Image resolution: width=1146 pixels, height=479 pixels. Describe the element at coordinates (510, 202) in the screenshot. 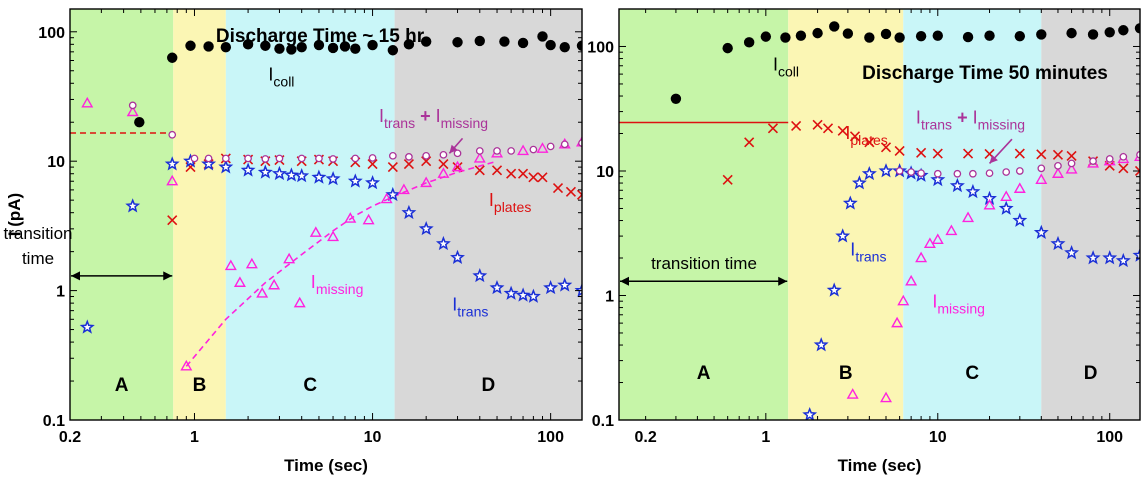

I see `series-label-plates: Iplates` at that location.